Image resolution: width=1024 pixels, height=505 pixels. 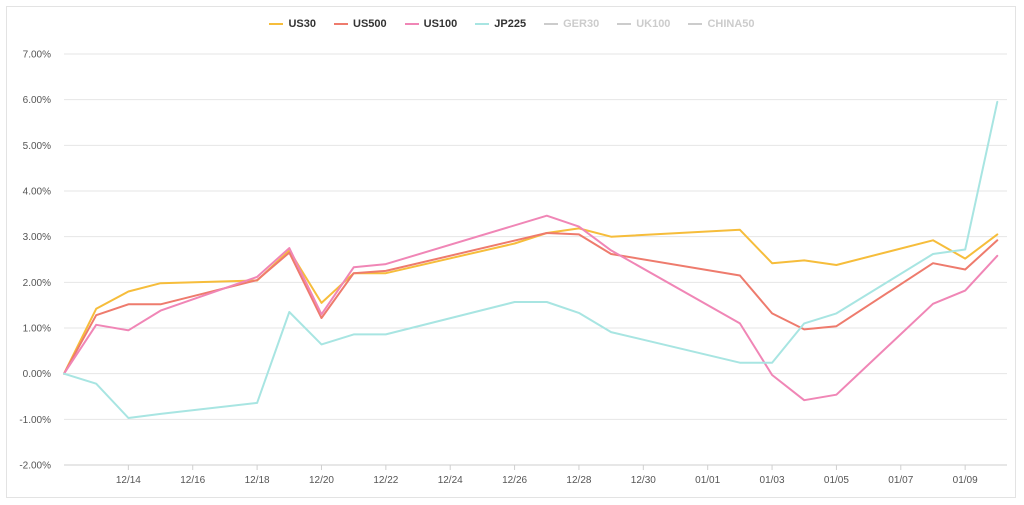 What do you see at coordinates (37, 100) in the screenshot?
I see `y-tick-label: 6.00%` at bounding box center [37, 100].